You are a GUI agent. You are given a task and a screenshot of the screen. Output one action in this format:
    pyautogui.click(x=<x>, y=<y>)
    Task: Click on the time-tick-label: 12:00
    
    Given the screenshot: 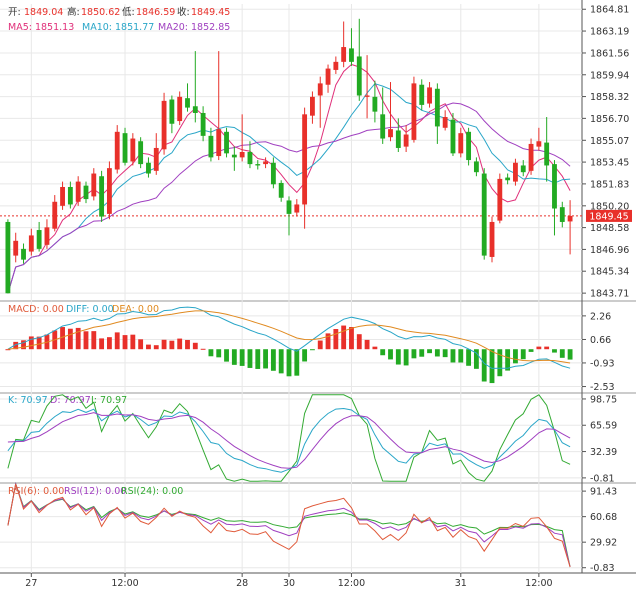 What is the action you would take?
    pyautogui.click(x=351, y=583)
    